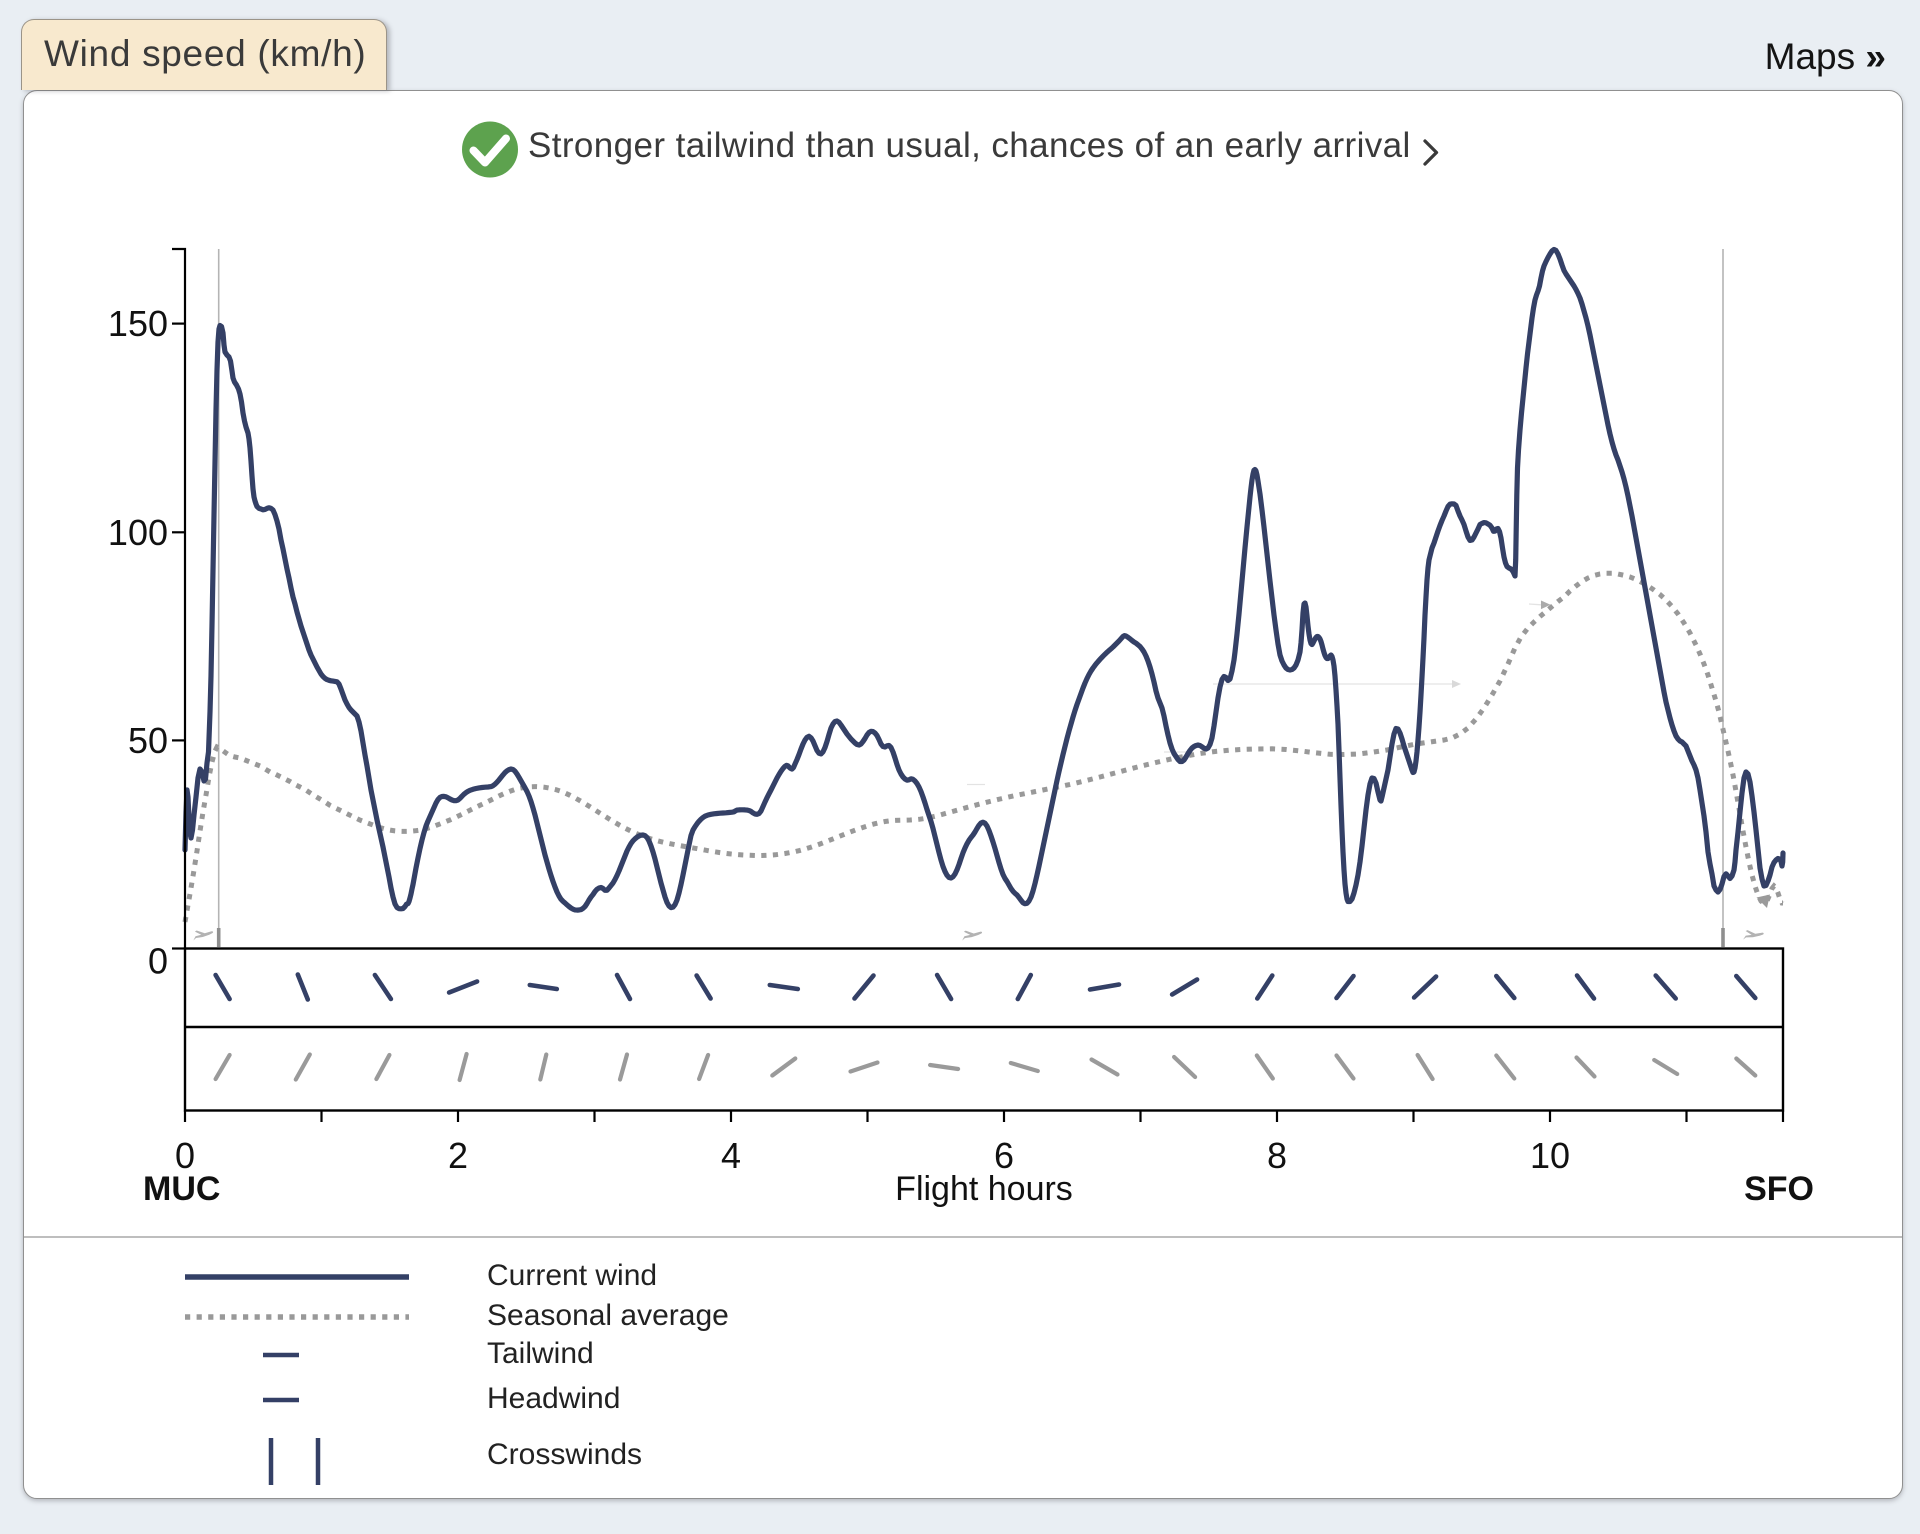 The width and height of the screenshot is (1920, 1534). Describe the element at coordinates (148, 740) in the screenshot. I see `svg-text: 50` at that location.